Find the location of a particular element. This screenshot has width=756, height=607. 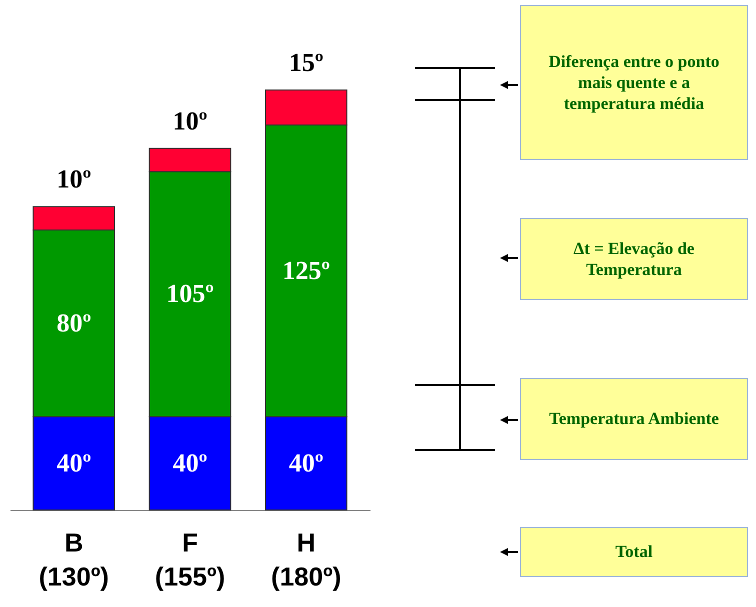

data-label: 80º is located at coordinates (74, 323).